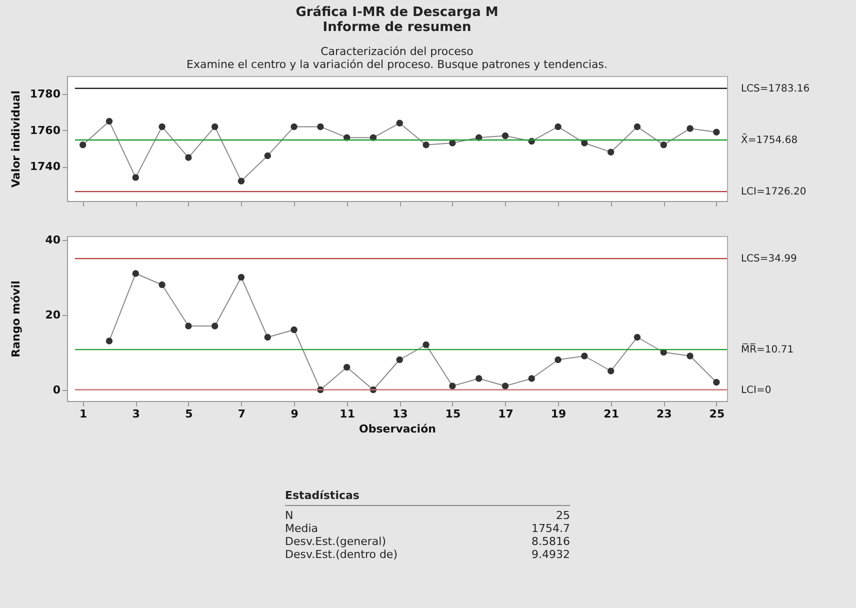  Describe the element at coordinates (136, 414) in the screenshot. I see `x-tick-label: 3` at that location.